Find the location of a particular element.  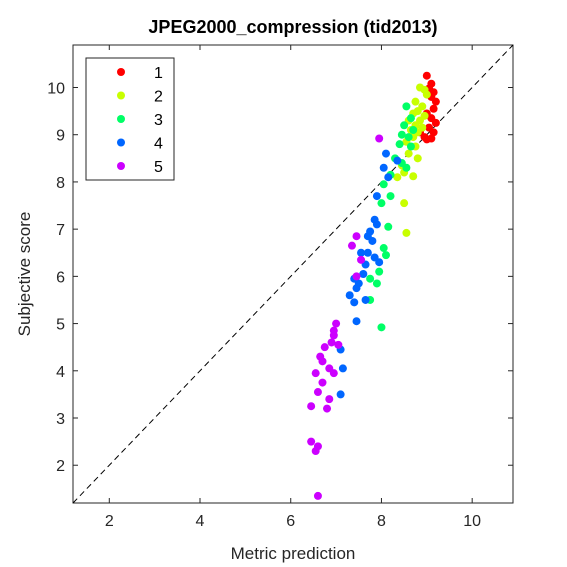

x-tick-label: 2 is located at coordinates (109, 521).